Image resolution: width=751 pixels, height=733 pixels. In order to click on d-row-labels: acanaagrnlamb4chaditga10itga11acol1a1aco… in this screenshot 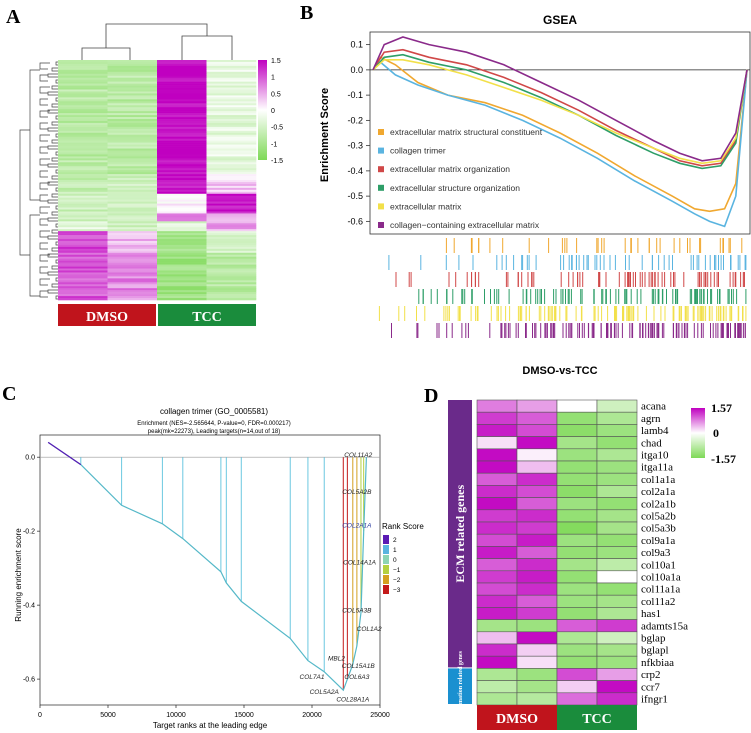, I will do `click(664, 553)`.